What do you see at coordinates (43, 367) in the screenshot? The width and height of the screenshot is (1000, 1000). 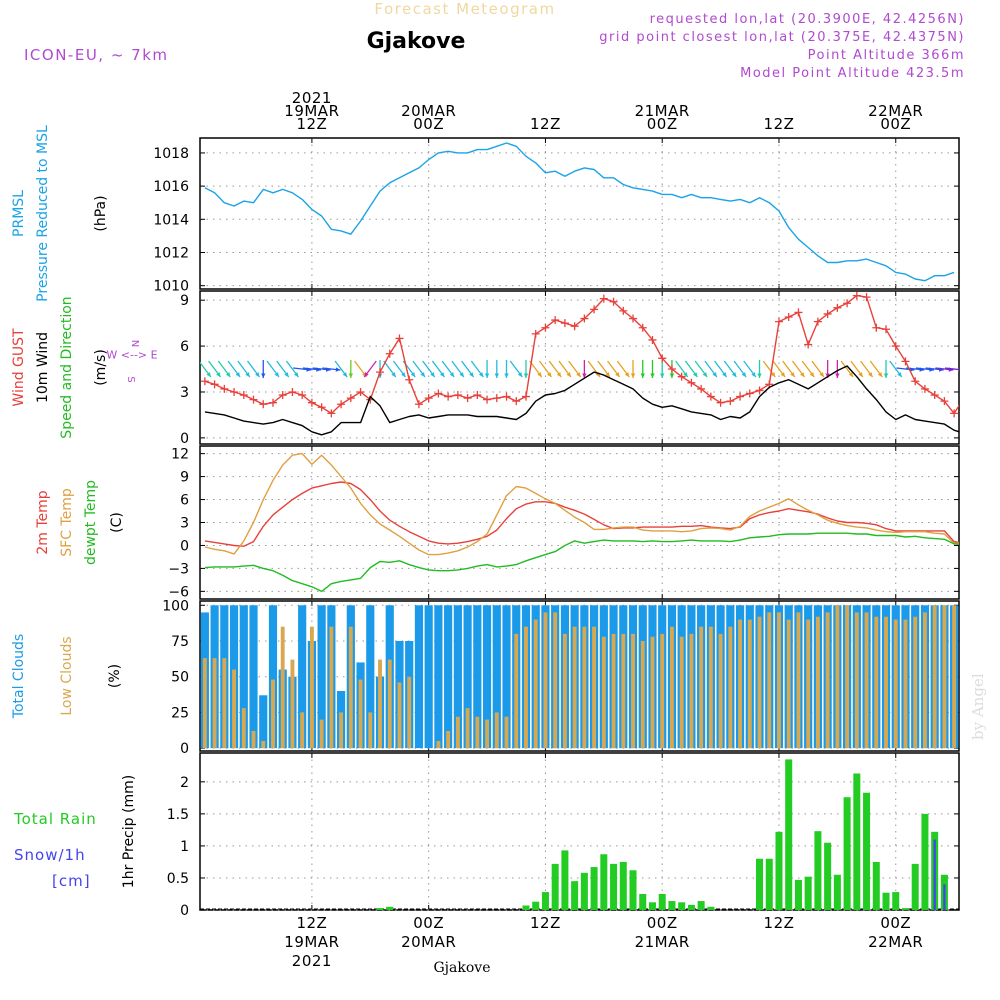 I see `wind-label: 10m Wind` at bounding box center [43, 367].